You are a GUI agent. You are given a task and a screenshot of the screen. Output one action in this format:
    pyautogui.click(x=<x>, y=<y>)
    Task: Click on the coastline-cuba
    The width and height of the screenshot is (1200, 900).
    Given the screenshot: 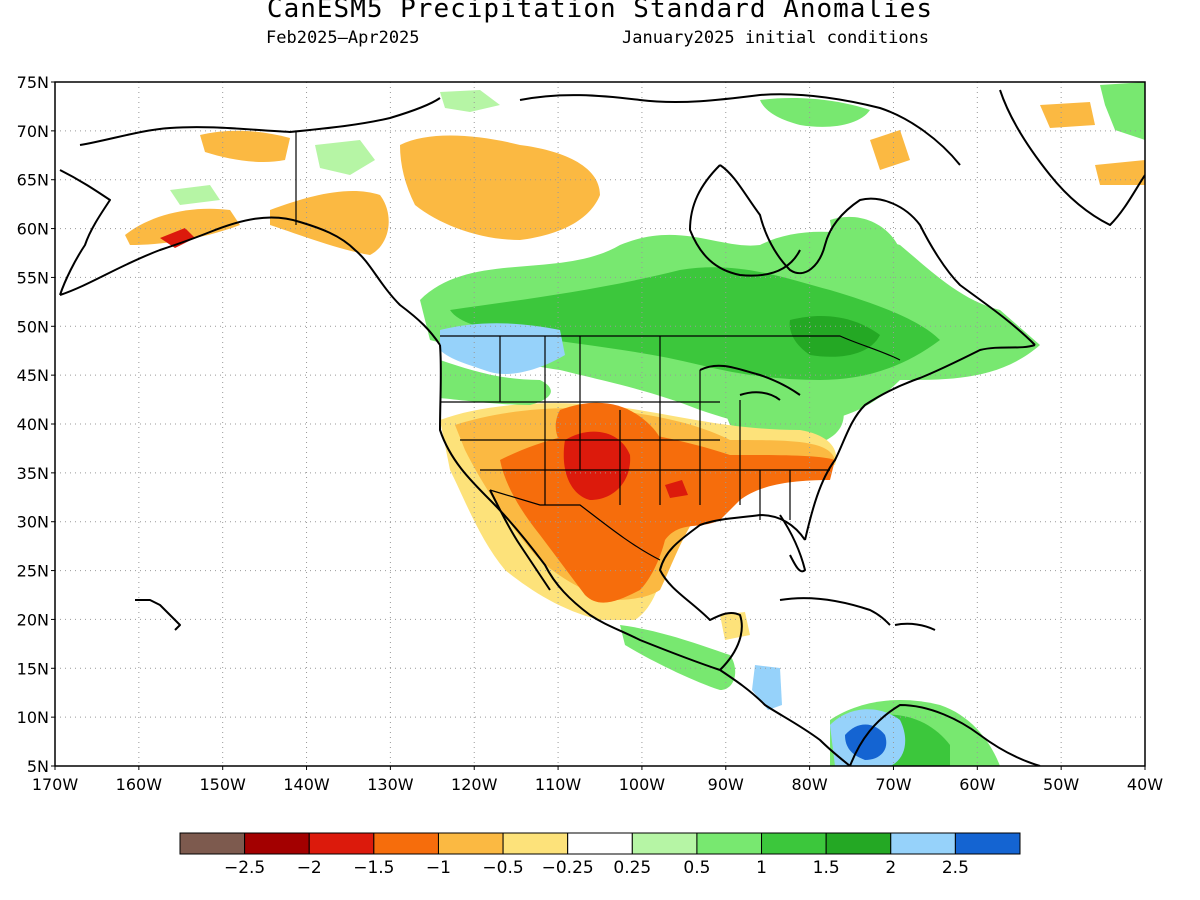 What is the action you would take?
    pyautogui.click(x=835, y=611)
    